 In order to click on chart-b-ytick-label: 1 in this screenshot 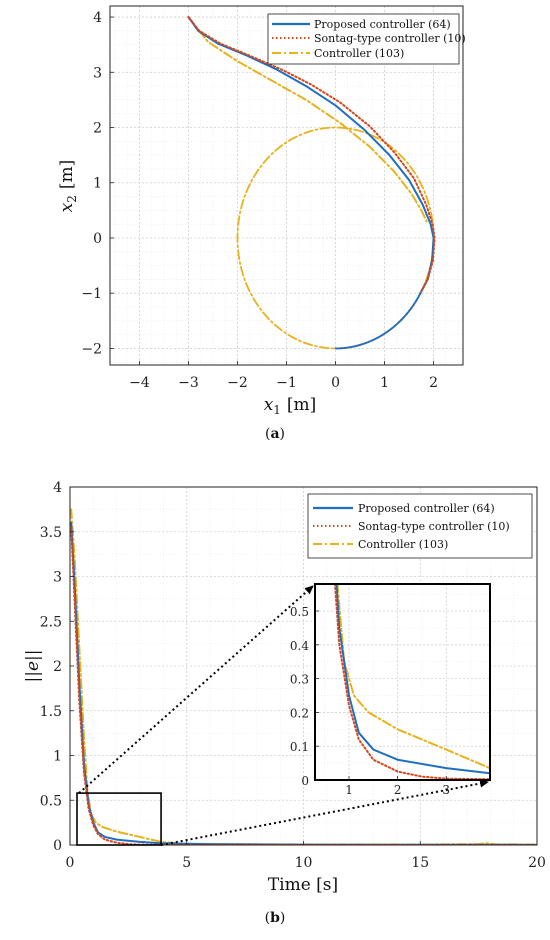, I will do `click(57, 757)`.